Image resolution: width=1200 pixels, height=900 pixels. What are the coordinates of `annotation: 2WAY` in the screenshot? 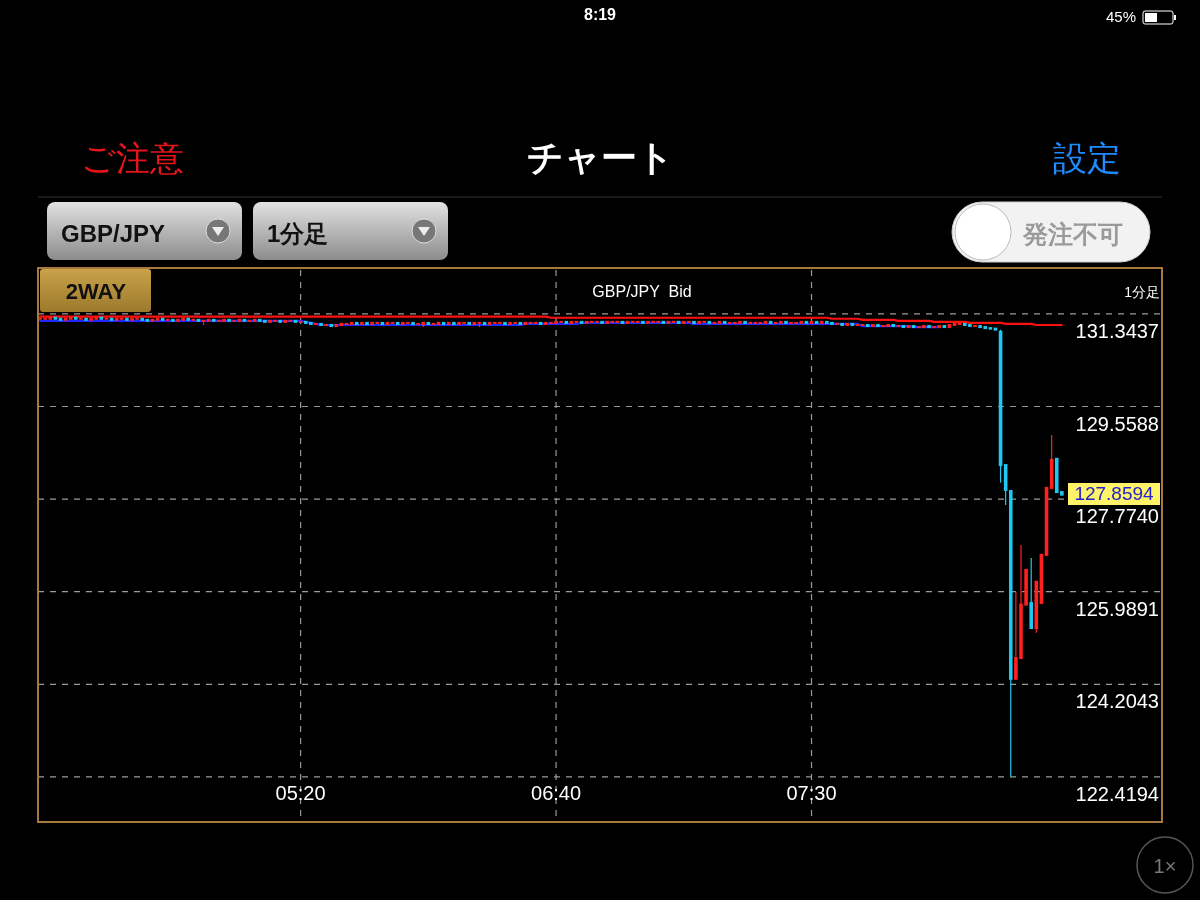 It's located at (96, 291).